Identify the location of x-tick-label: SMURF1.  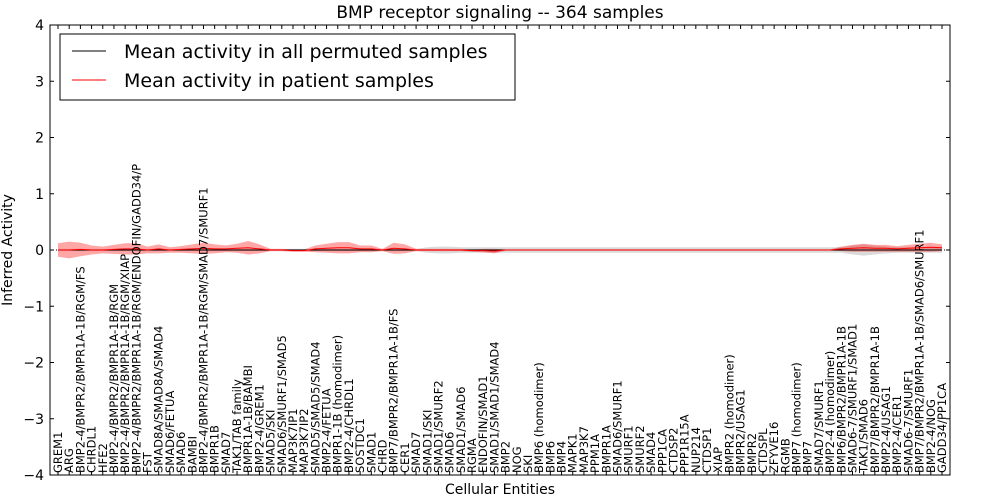
(629, 449).